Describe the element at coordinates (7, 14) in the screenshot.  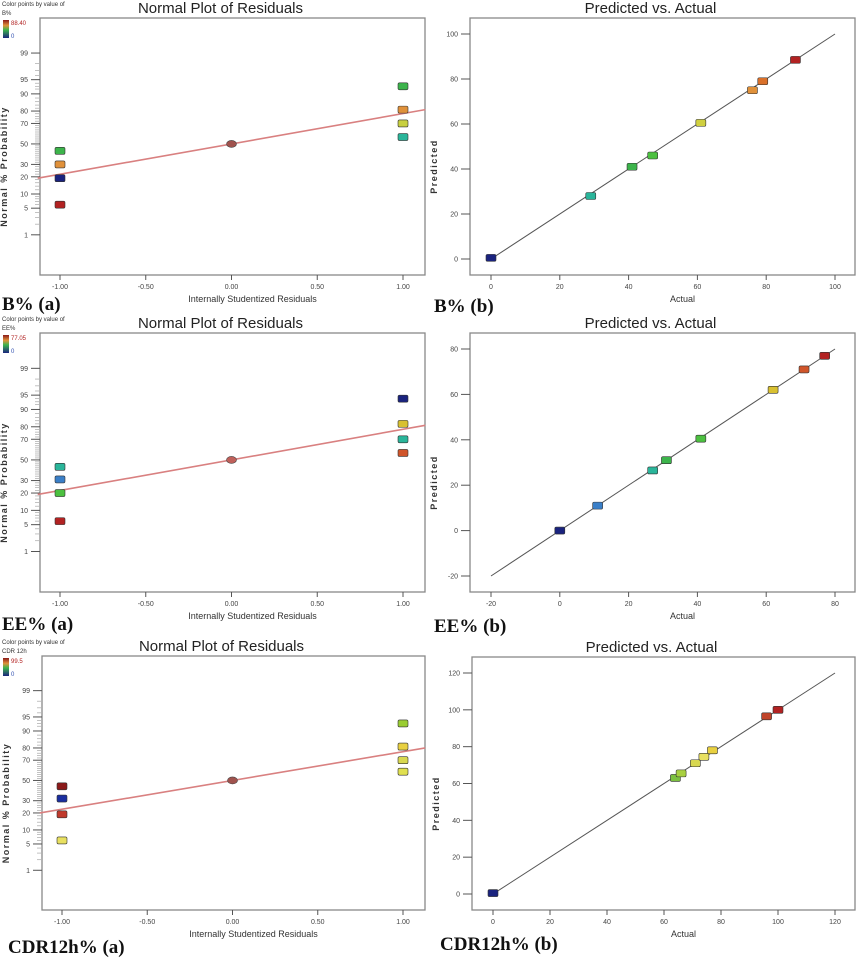
I see `legend-variable: B%` at that location.